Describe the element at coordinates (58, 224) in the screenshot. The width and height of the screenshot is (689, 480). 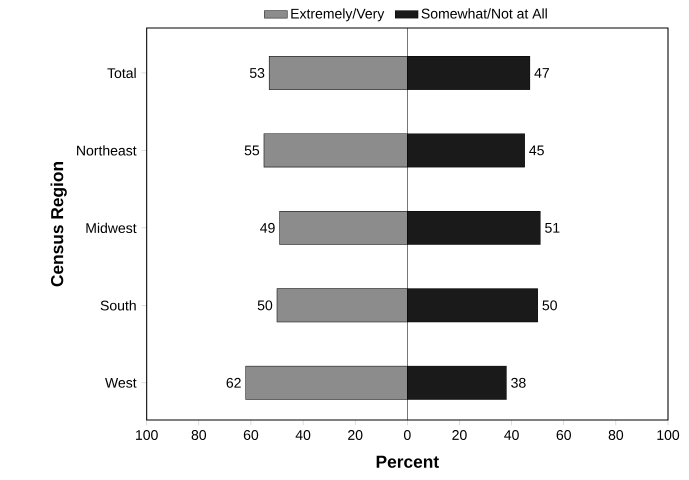
I see `y-axis-title: Census Region` at that location.